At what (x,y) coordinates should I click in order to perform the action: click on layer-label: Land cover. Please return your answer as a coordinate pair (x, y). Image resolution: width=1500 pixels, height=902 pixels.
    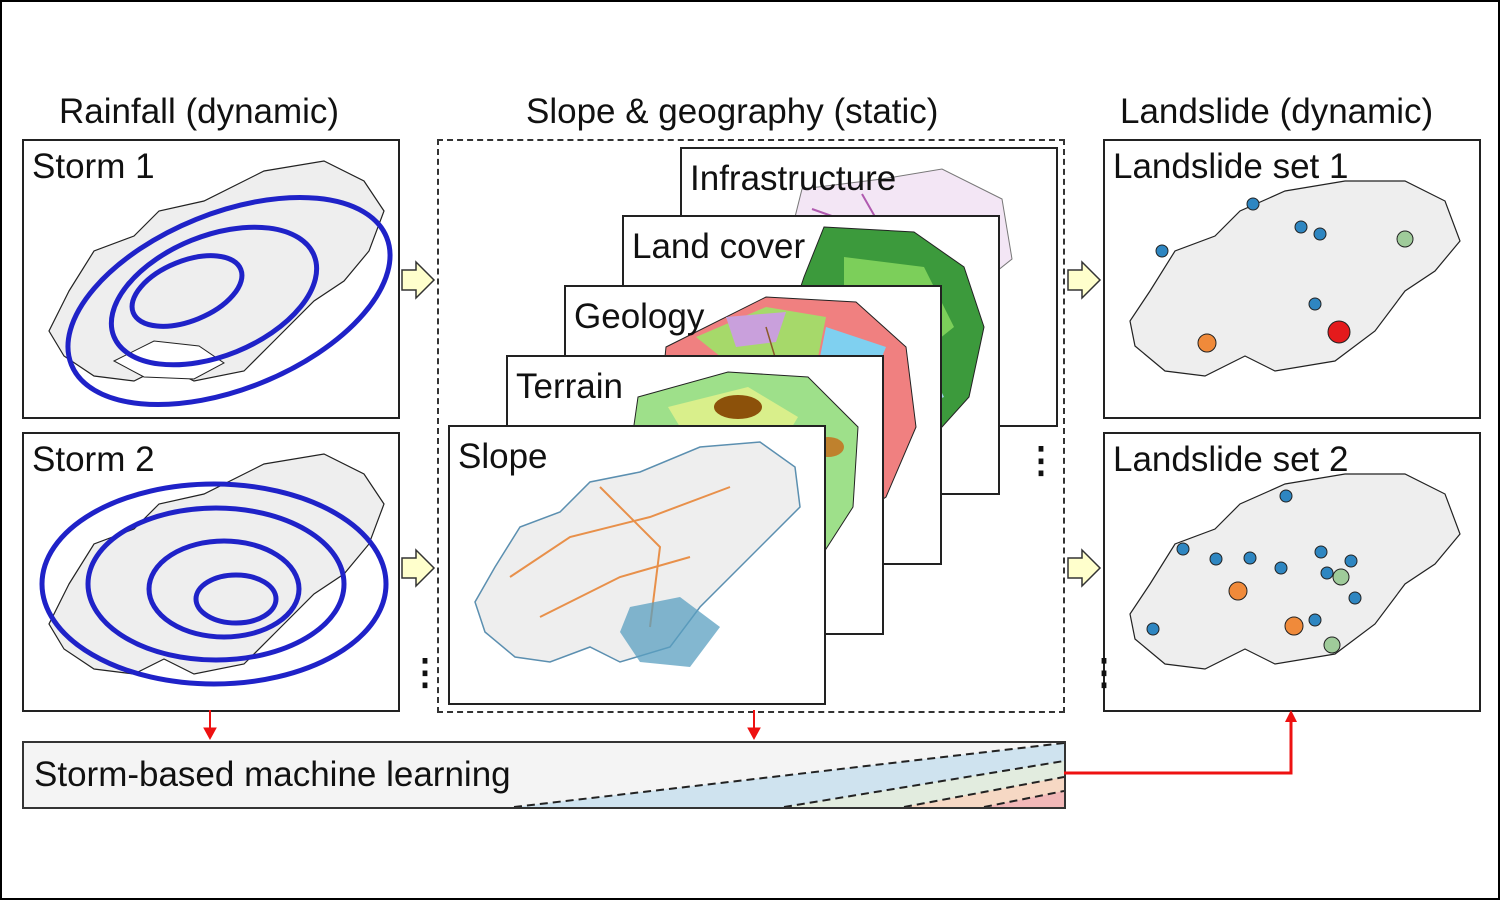
    Looking at the image, I should click on (719, 246).